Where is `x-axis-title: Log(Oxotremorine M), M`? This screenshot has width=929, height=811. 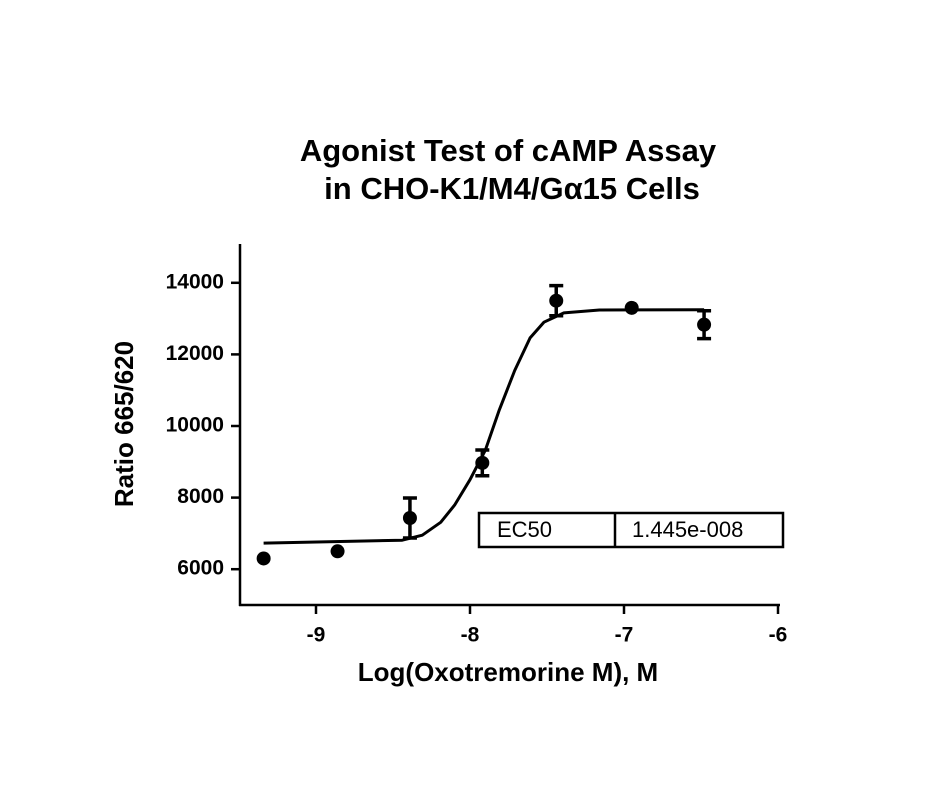 x-axis-title: Log(Oxotremorine M), M is located at coordinates (508, 672).